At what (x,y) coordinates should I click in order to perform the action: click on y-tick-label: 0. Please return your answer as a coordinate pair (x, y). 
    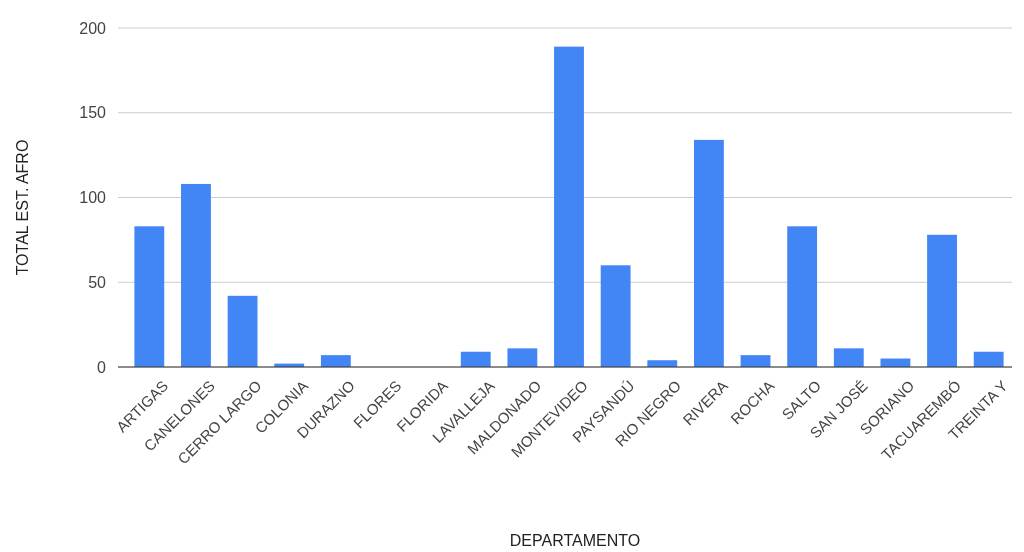
    Looking at the image, I should click on (102, 367).